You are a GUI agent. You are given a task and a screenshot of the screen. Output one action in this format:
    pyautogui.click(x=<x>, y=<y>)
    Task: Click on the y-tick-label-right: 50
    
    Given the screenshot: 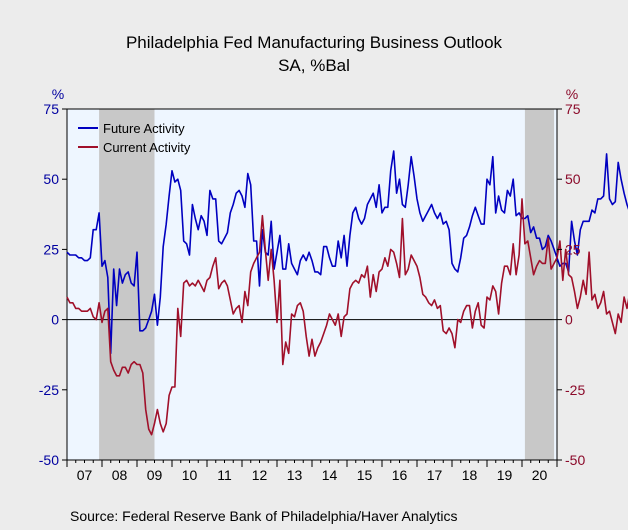 What is the action you would take?
    pyautogui.click(x=573, y=179)
    